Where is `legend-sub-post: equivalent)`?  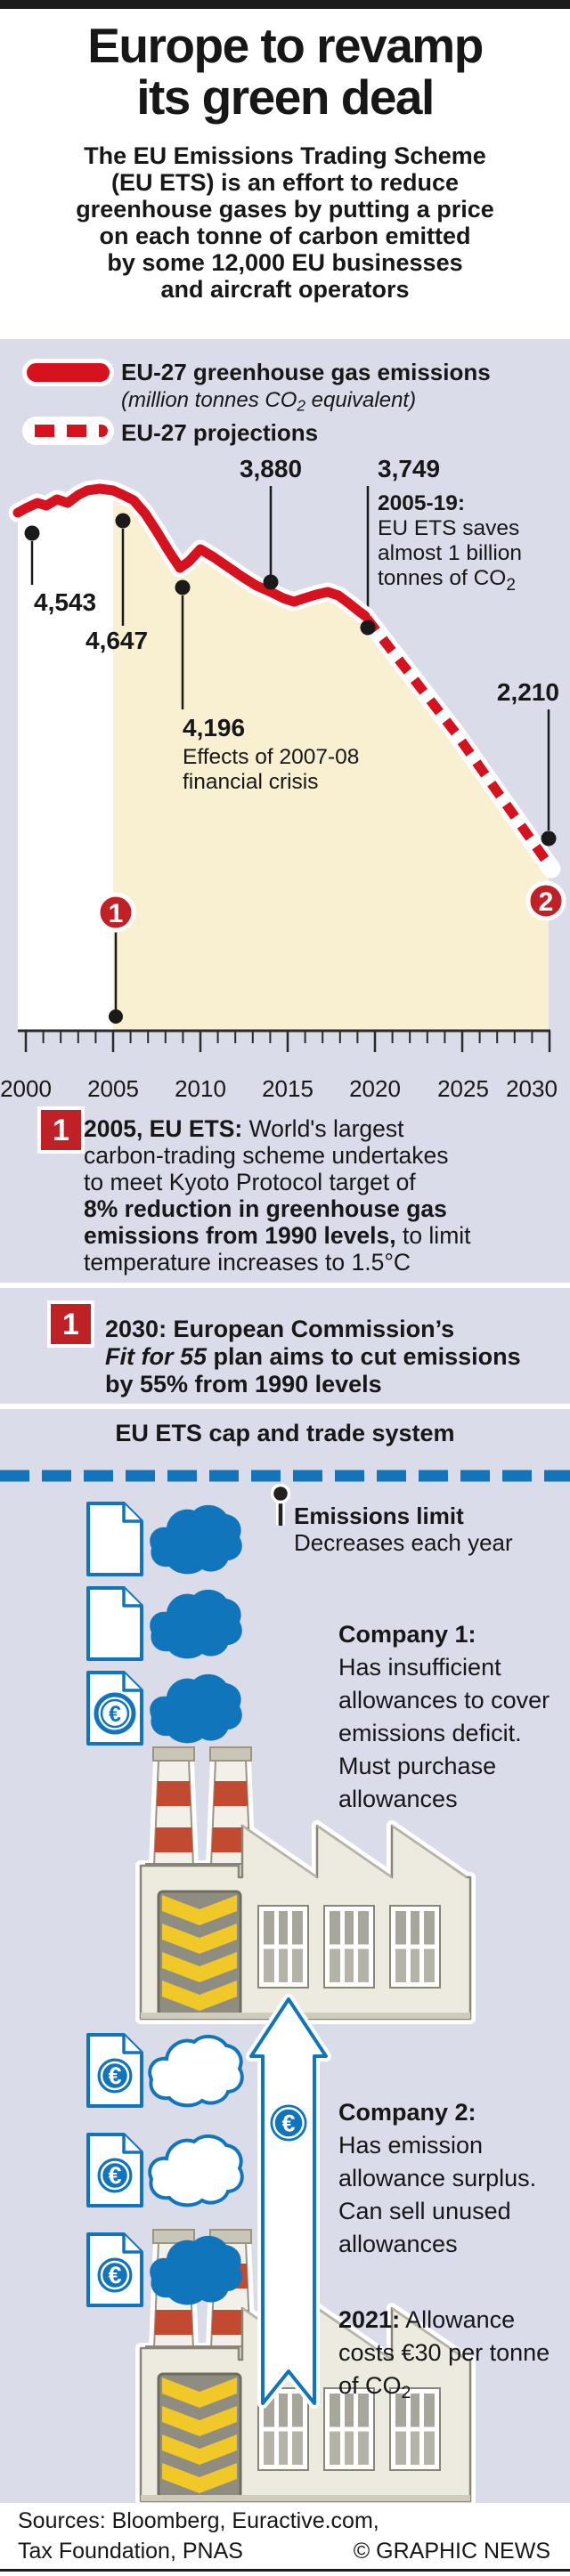 legend-sub-post: equivalent) is located at coordinates (361, 400).